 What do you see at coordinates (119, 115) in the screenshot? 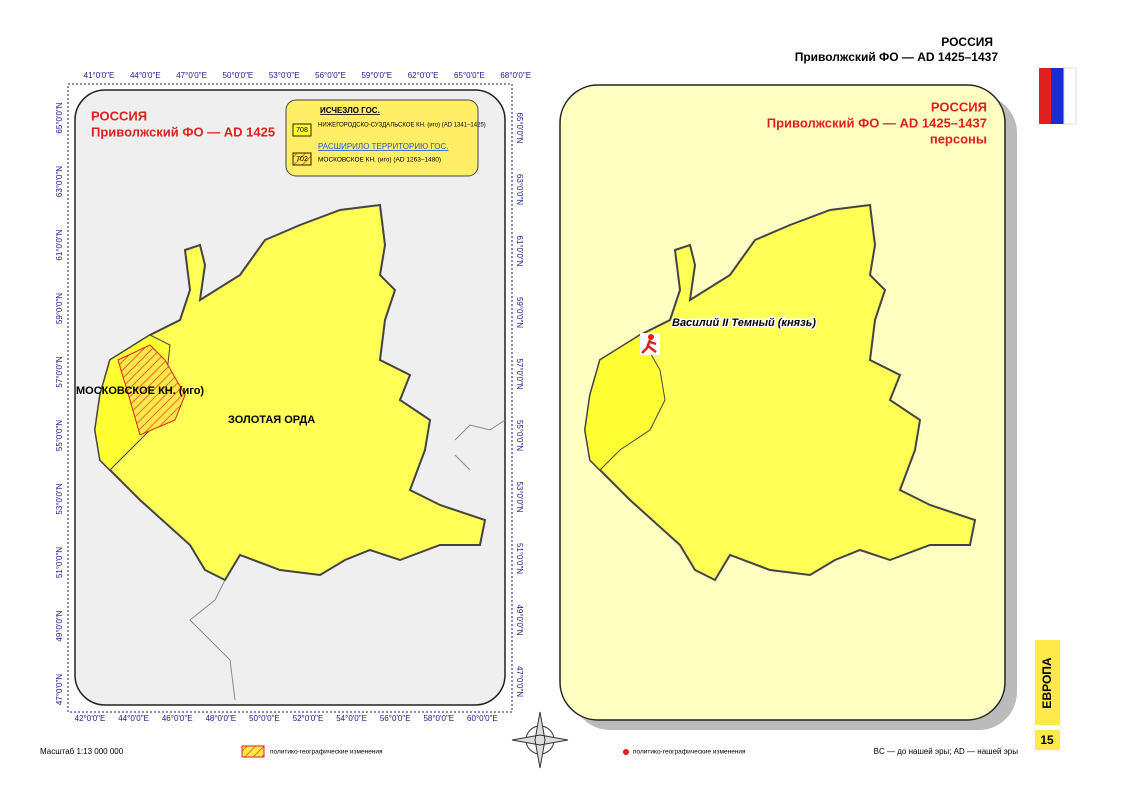
I see `left-title: РОССИЯ` at bounding box center [119, 115].